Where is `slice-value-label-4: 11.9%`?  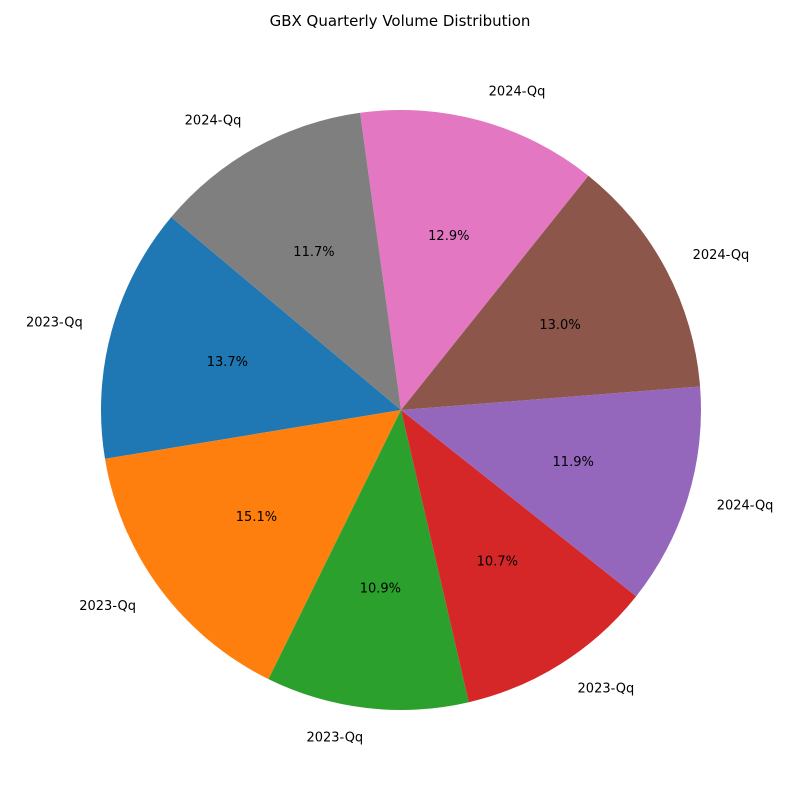 slice-value-label-4: 11.9% is located at coordinates (573, 462).